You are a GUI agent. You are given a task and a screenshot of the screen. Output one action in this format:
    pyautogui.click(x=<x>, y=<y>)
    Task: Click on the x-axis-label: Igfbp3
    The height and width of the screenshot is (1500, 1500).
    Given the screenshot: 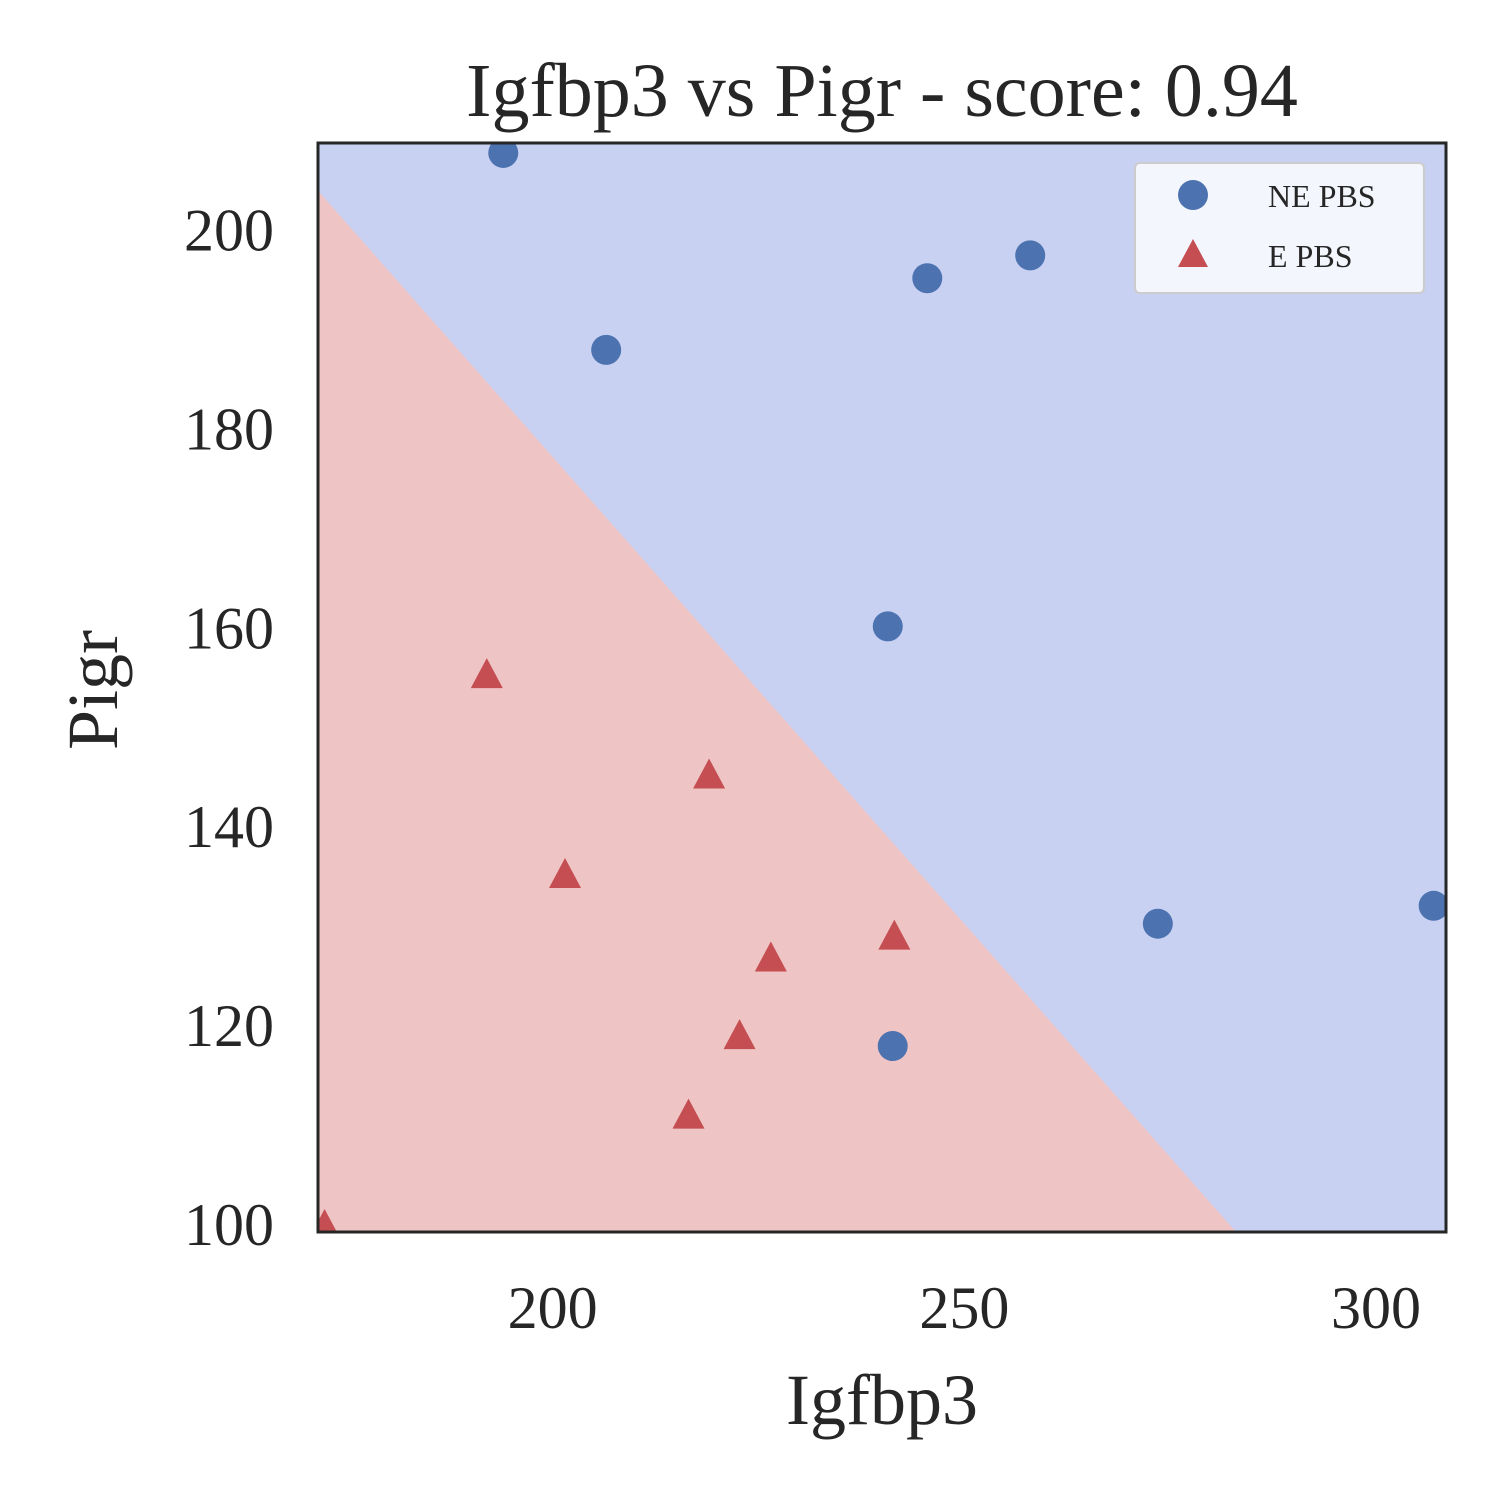 What is the action you would take?
    pyautogui.click(x=882, y=1400)
    